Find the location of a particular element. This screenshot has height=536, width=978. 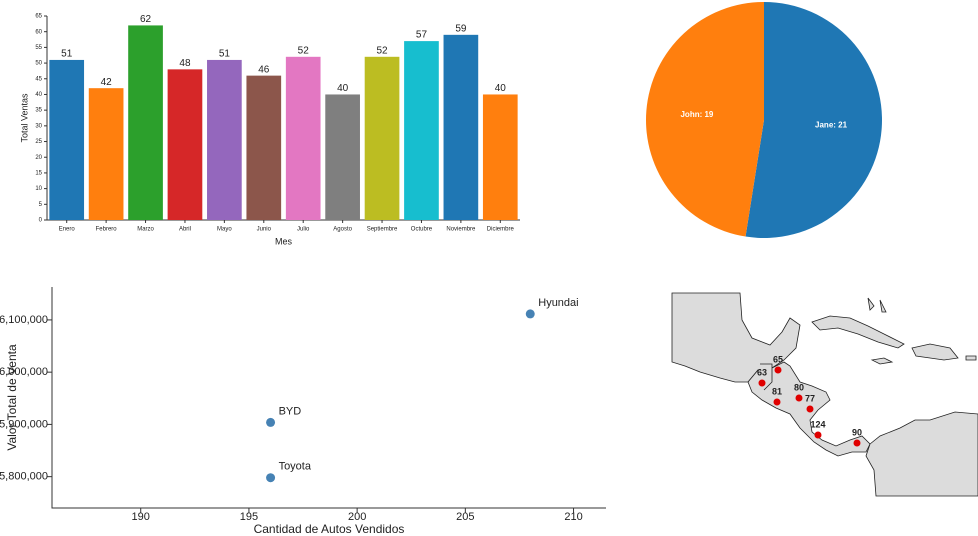

map-point-label: 81 is located at coordinates (777, 391).